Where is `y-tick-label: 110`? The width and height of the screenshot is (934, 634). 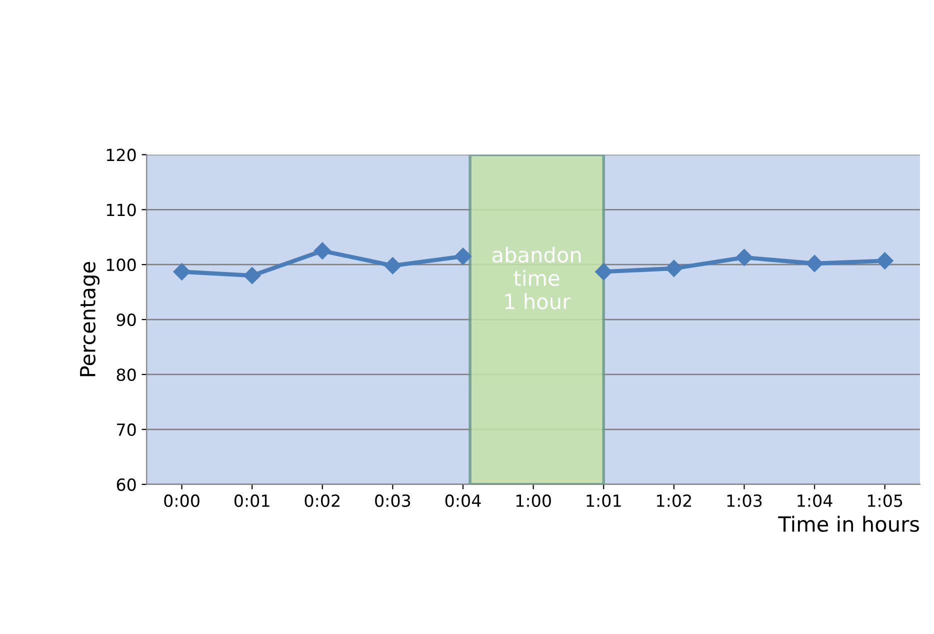
y-tick-label: 110 is located at coordinates (121, 210).